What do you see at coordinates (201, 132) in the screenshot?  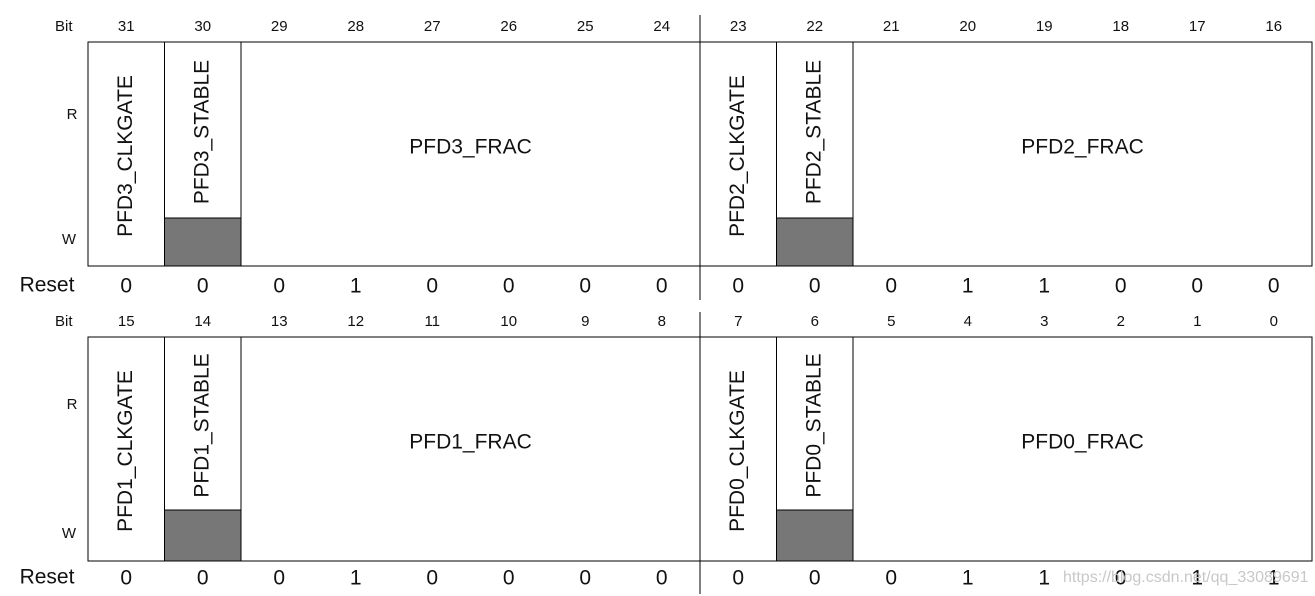 I see `field-name: PFD3_STABLE` at bounding box center [201, 132].